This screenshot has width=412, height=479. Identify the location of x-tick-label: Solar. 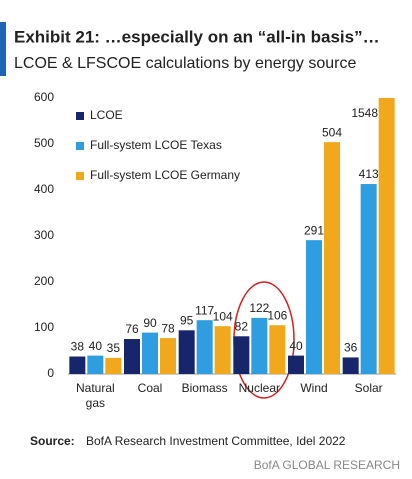
(368, 388).